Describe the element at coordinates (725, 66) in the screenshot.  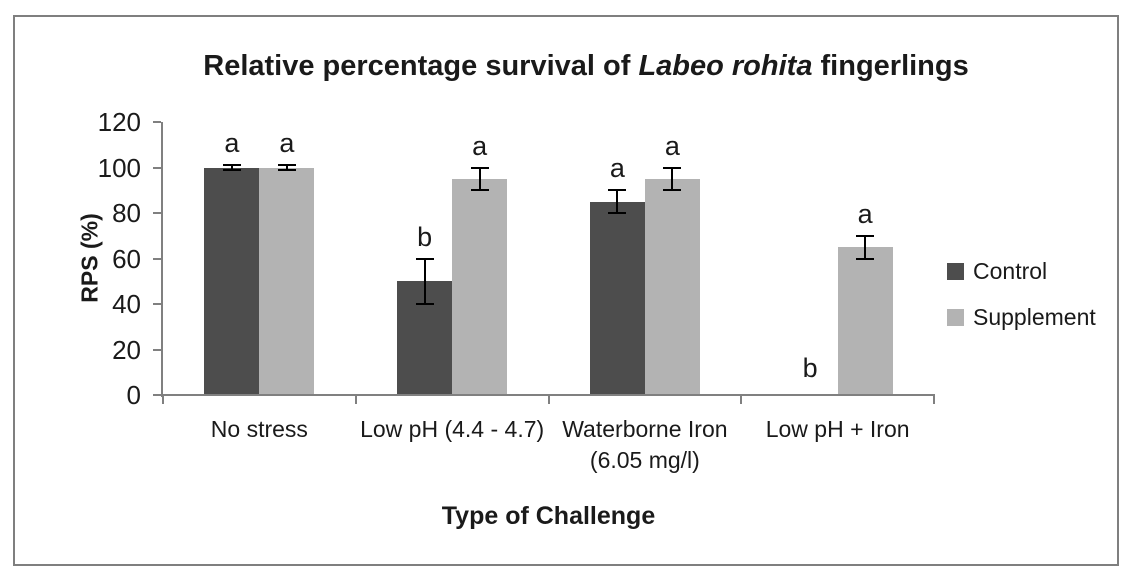
I see `chart-title-species-italic: Labeo rohita` at that location.